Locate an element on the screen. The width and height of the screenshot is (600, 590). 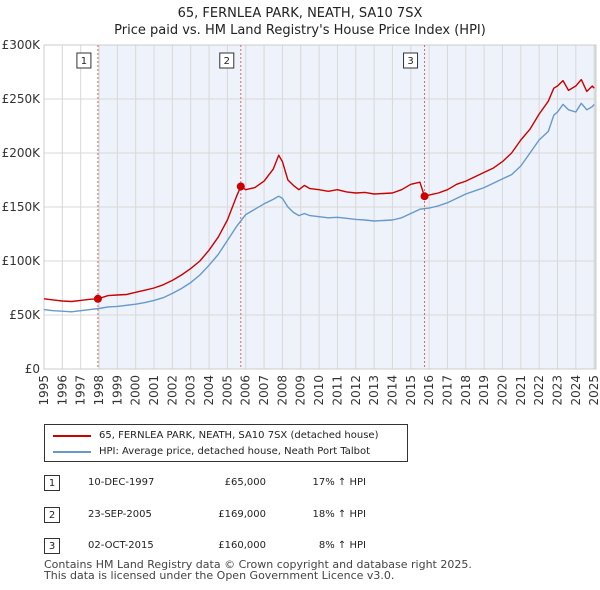
x-tick-label: 2006 is located at coordinates (246, 390).